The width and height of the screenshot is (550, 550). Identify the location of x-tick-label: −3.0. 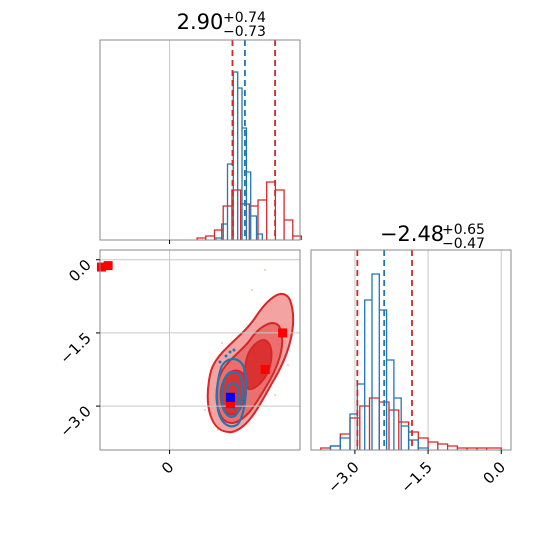
(343, 477).